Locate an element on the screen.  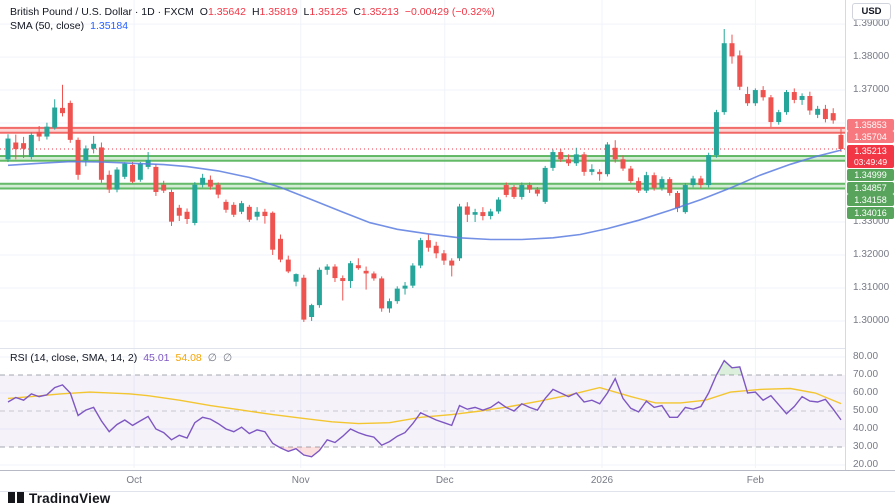
sma-label: SMA (50, close) is located at coordinates (47, 26).